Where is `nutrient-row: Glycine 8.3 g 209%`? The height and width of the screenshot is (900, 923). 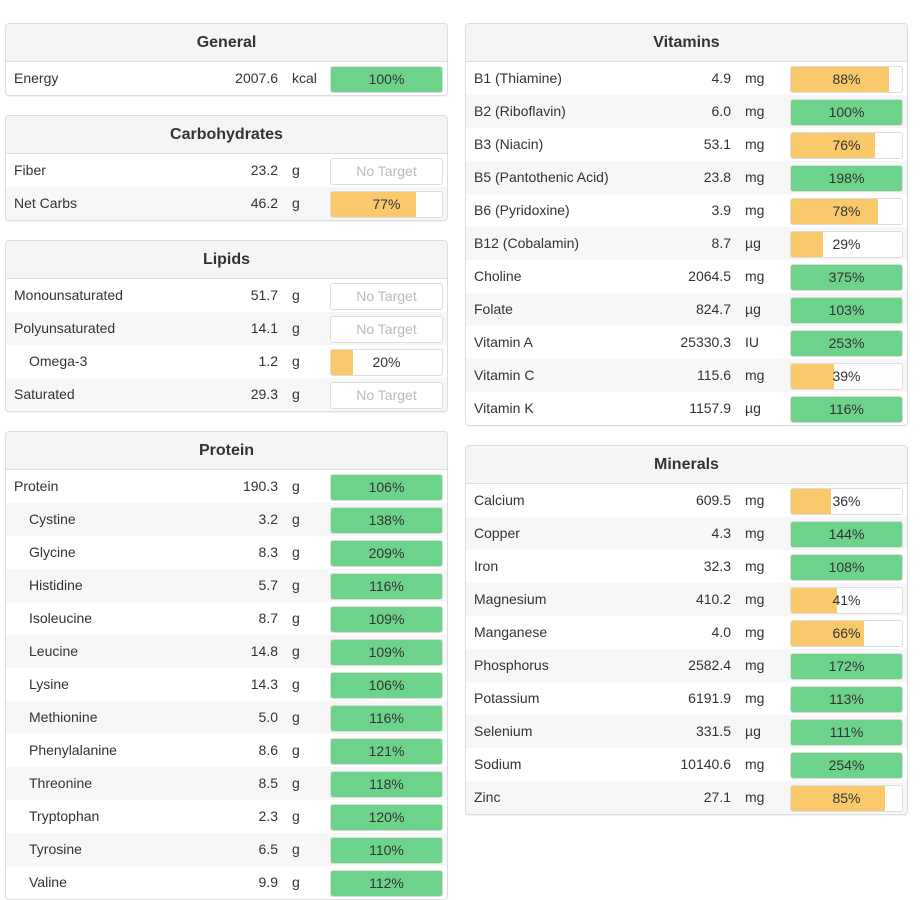
nutrient-row: Glycine 8.3 g 209% is located at coordinates (226, 552).